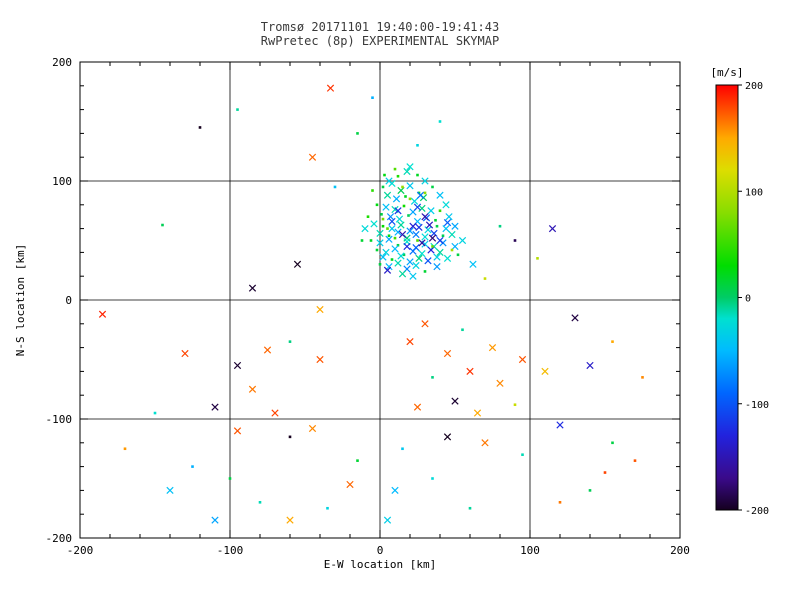  What do you see at coordinates (380, 564) in the screenshot?
I see `x-axis-label: E-W location [km]` at bounding box center [380, 564].